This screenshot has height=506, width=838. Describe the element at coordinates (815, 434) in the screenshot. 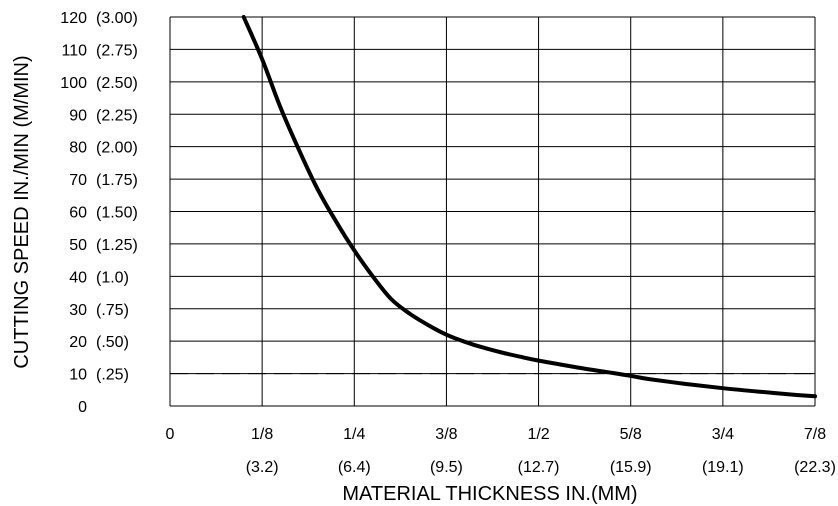

I see `x-tick-label: 7/8` at that location.